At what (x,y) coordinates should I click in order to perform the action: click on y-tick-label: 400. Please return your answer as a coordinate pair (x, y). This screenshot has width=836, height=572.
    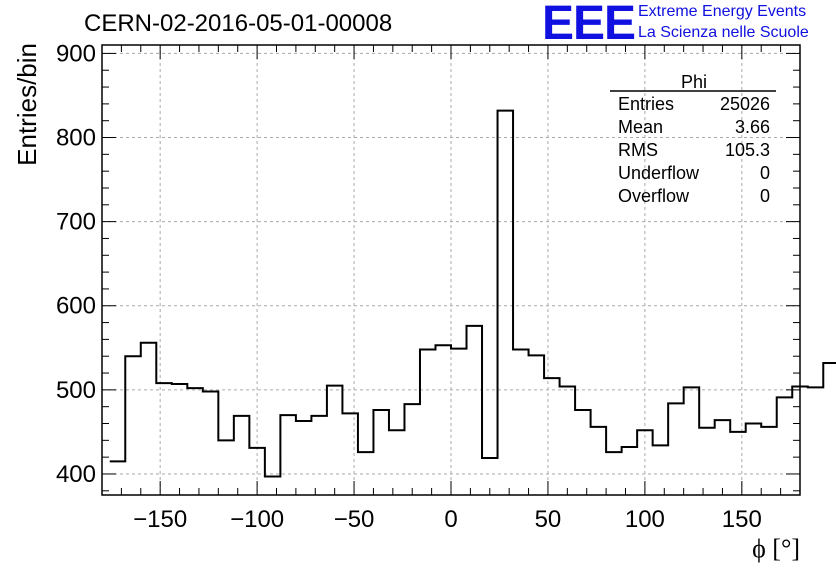
    Looking at the image, I should click on (76, 474).